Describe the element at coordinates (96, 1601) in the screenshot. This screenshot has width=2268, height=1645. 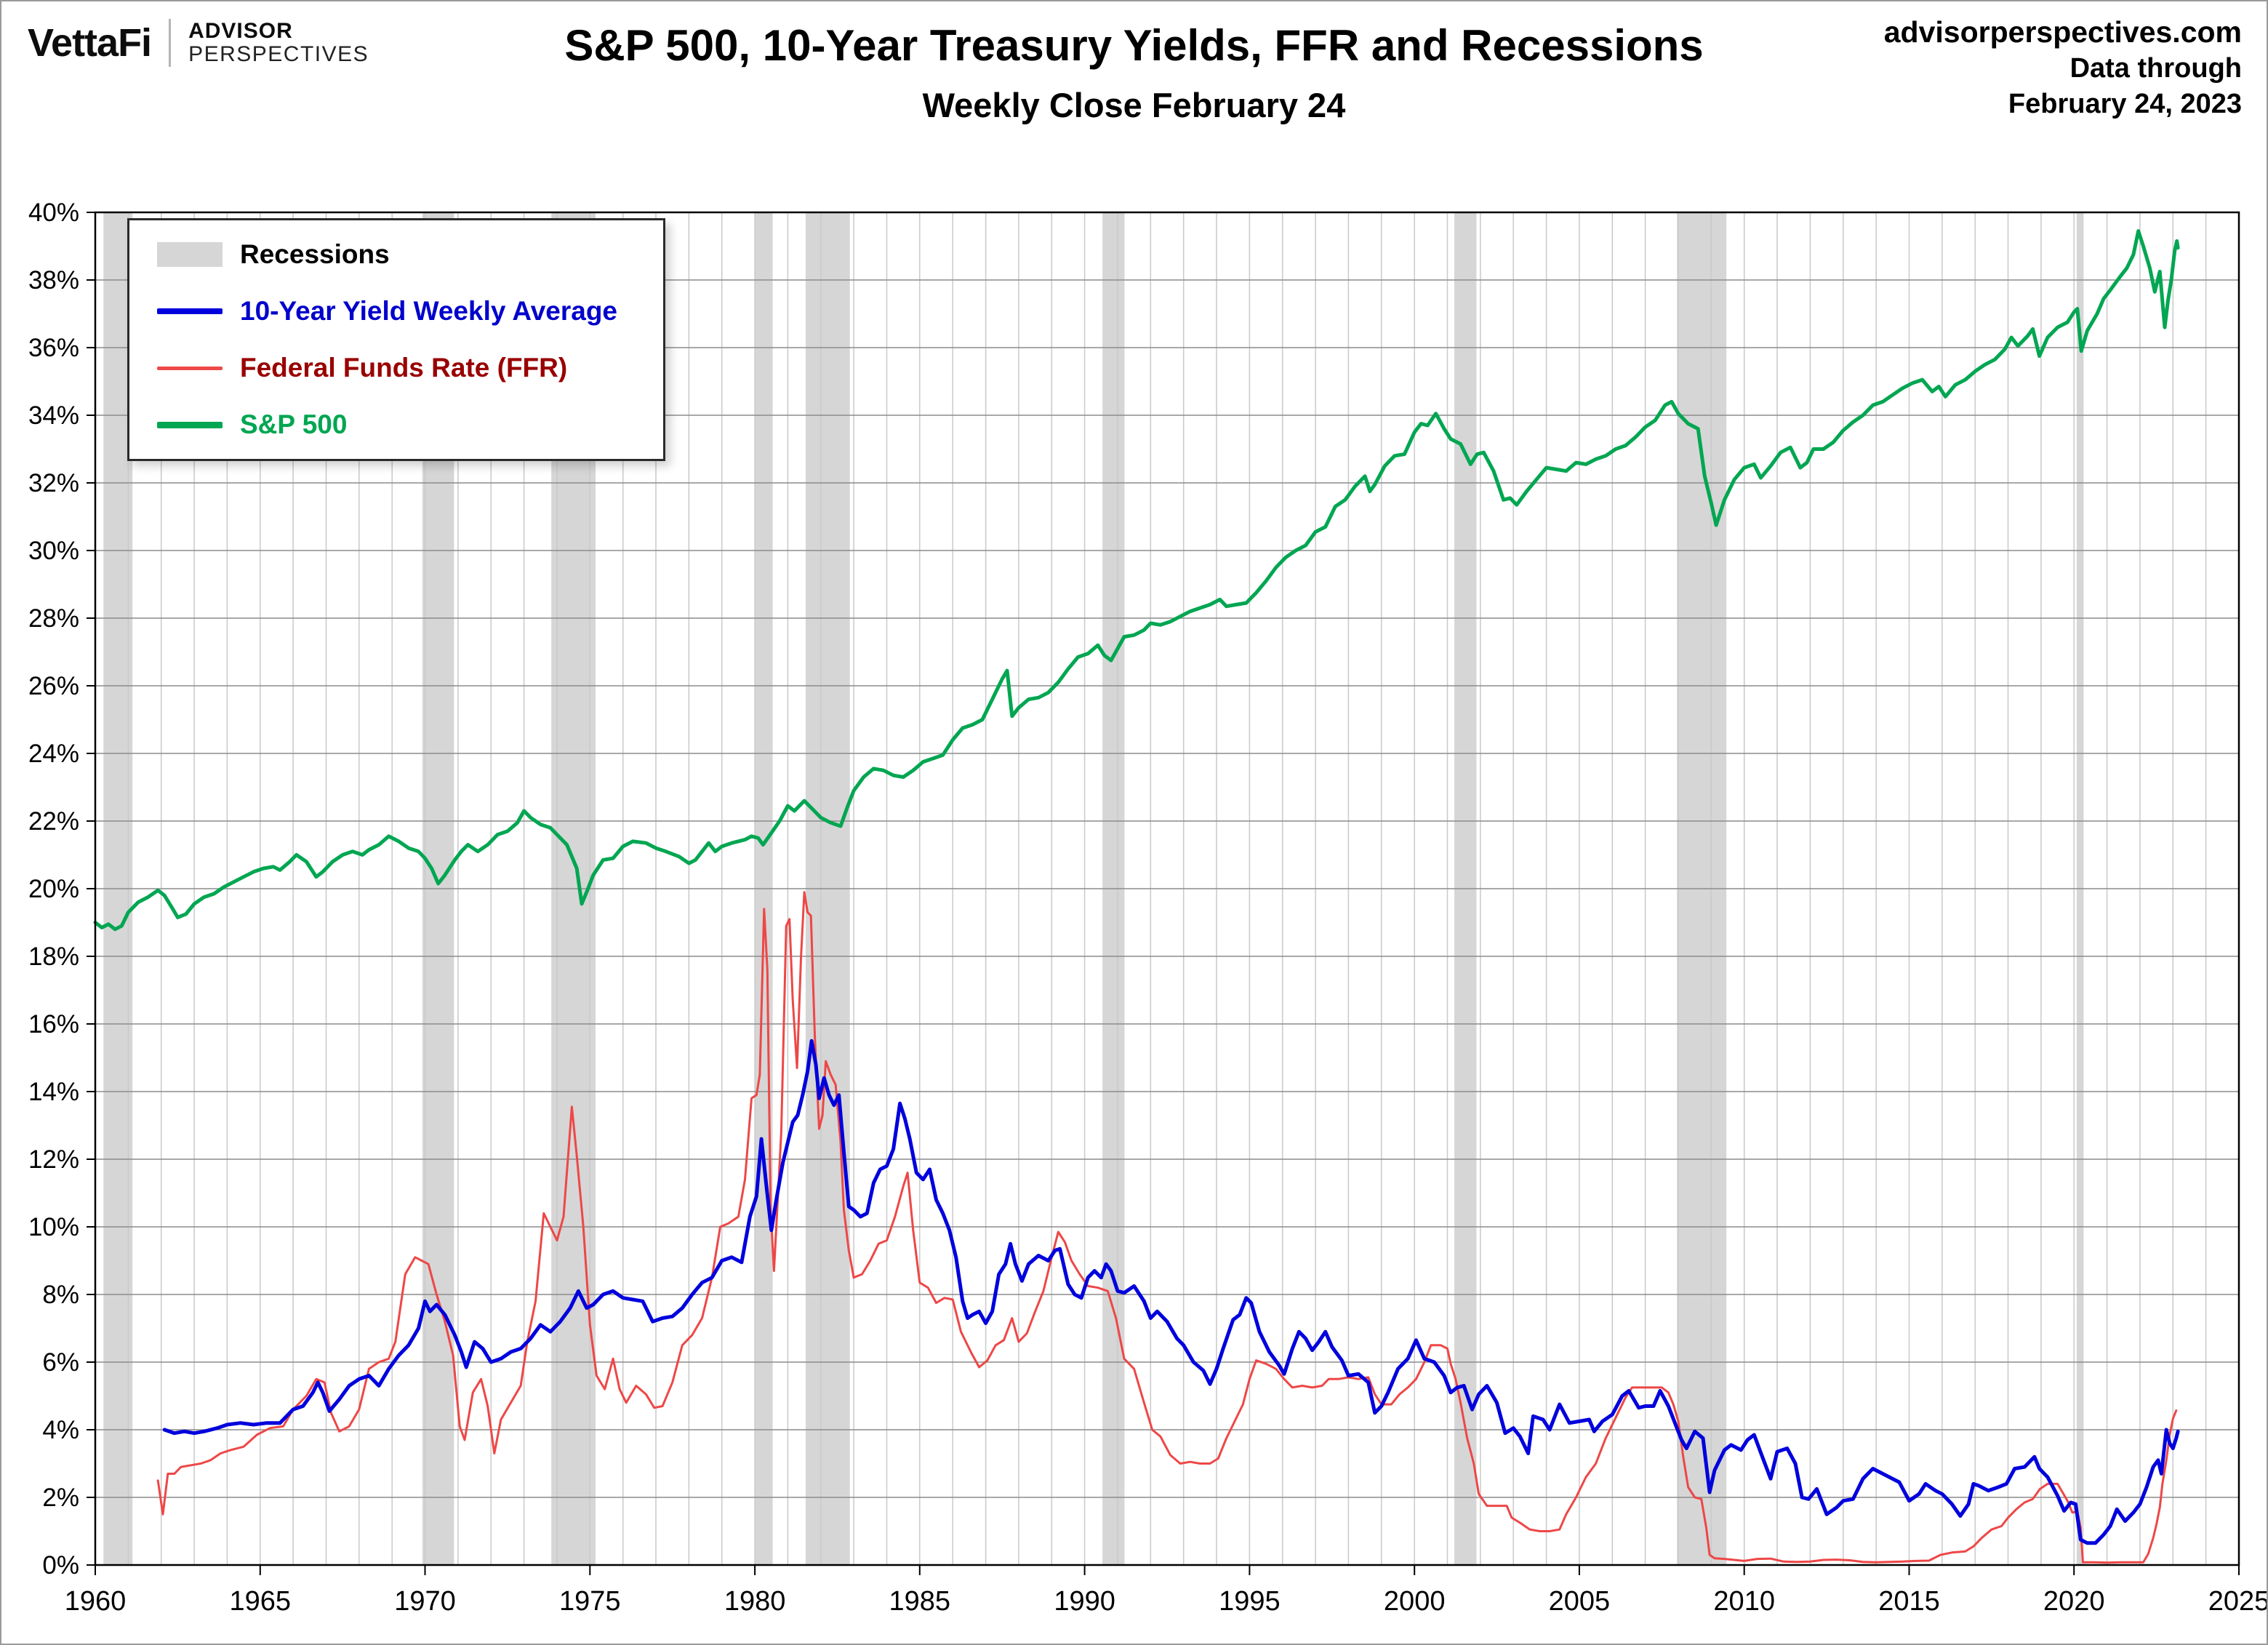
I see `x-axis-tick-label: 1960` at that location.